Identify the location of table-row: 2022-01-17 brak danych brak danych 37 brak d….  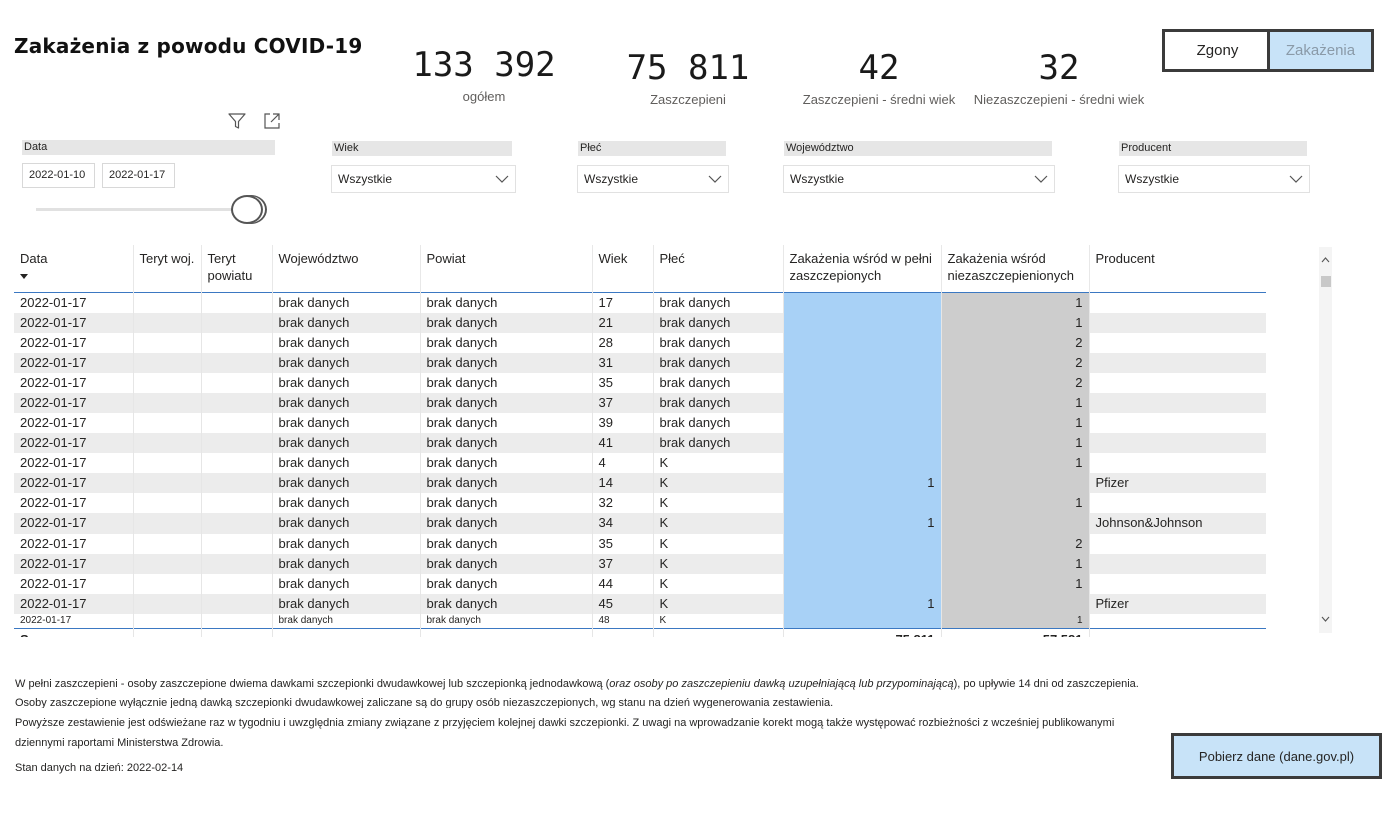
(640, 402).